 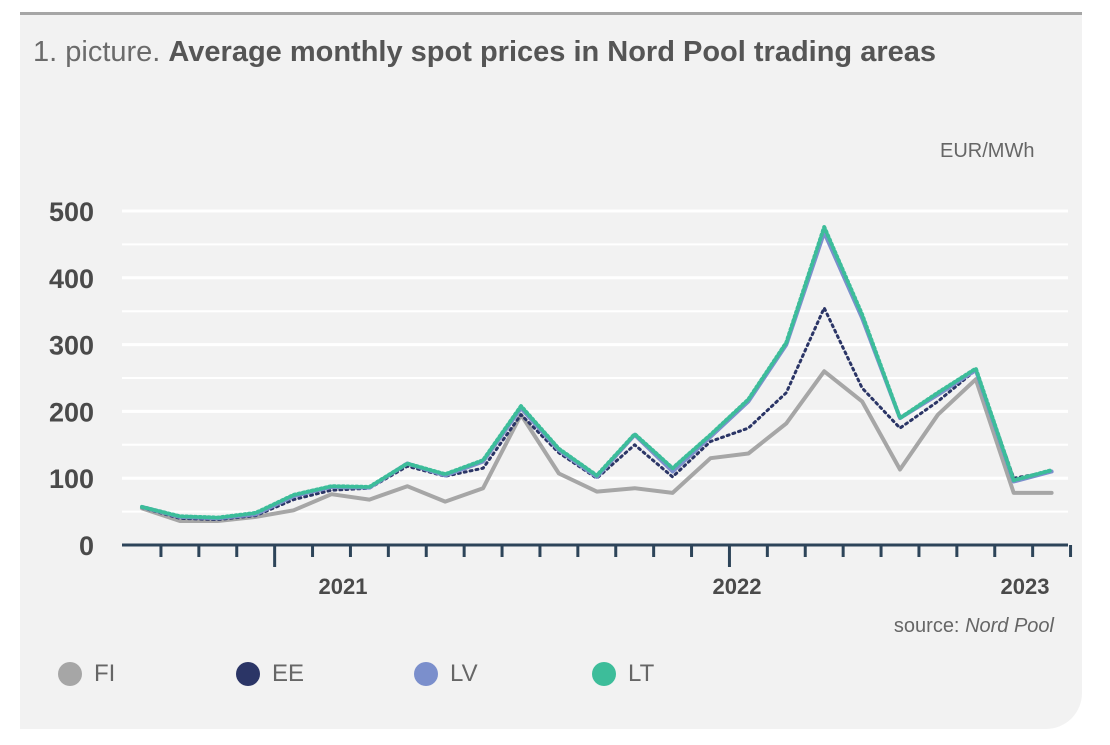 I want to click on y-tick-label: 500, so click(x=71, y=212).